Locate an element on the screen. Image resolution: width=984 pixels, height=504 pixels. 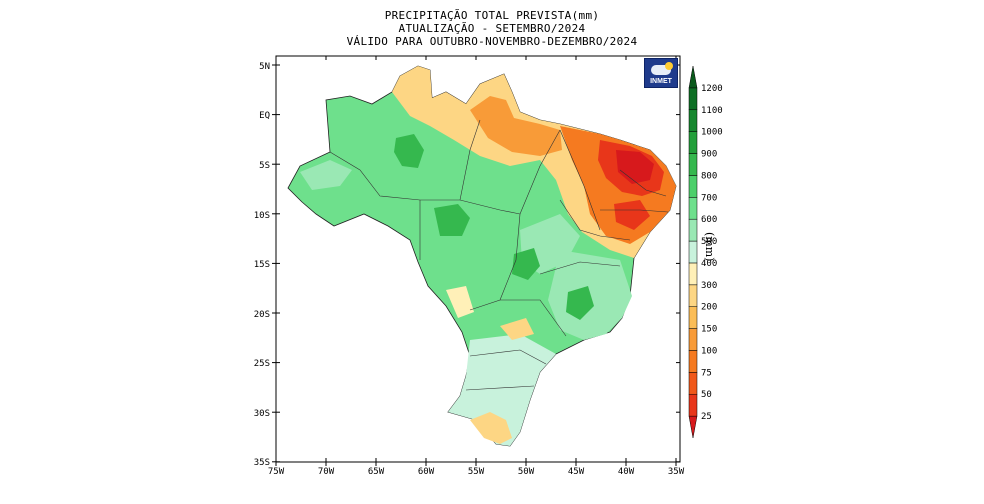
lon-label: 45W is located at coordinates (576, 472).